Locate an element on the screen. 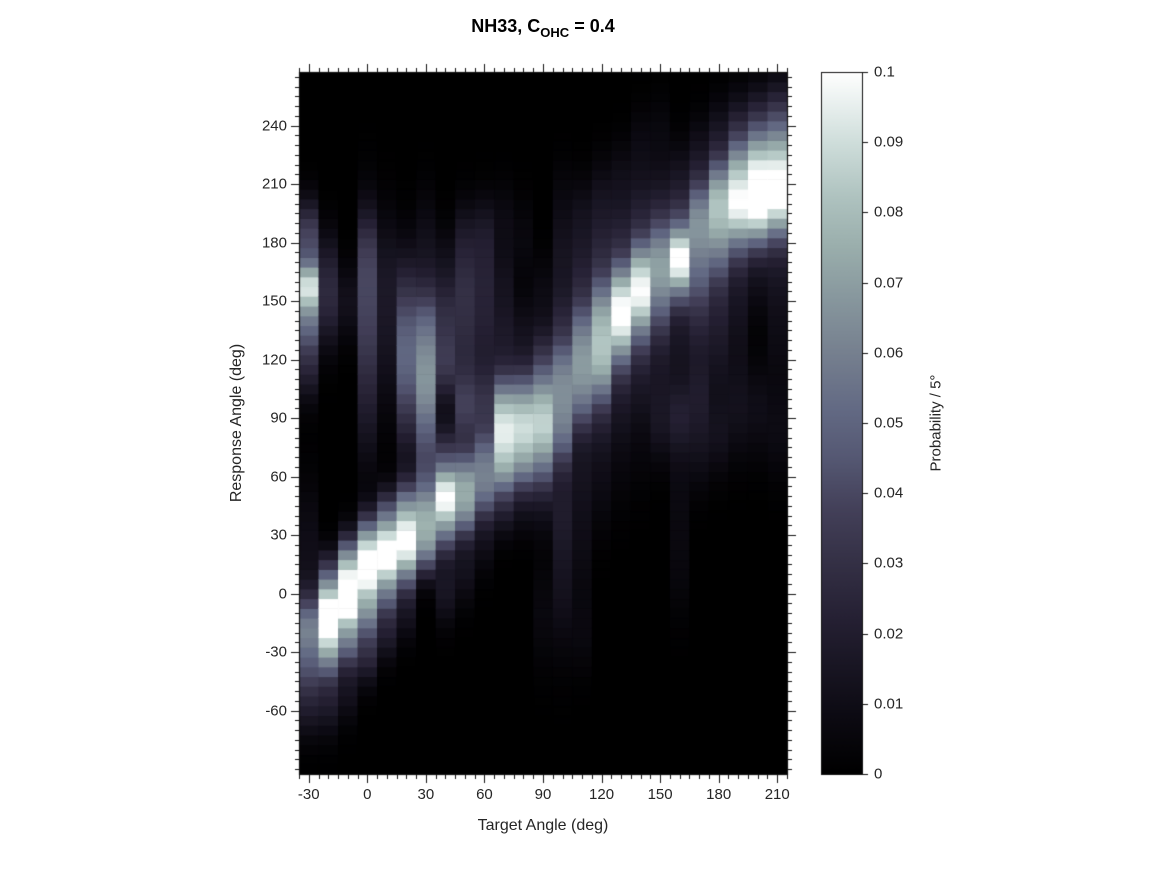 The height and width of the screenshot is (875, 1167). y-tick-label: 210 is located at coordinates (274, 184).